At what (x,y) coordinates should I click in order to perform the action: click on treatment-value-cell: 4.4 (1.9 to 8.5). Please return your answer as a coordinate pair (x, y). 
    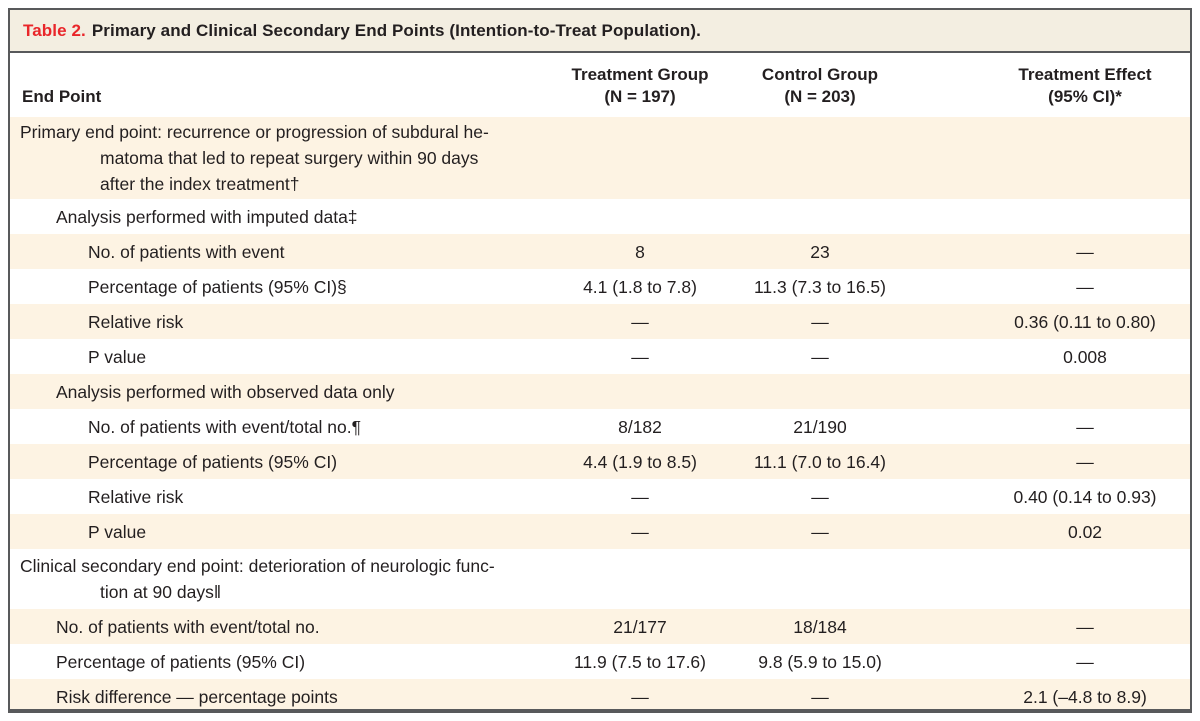
    Looking at the image, I should click on (640, 461).